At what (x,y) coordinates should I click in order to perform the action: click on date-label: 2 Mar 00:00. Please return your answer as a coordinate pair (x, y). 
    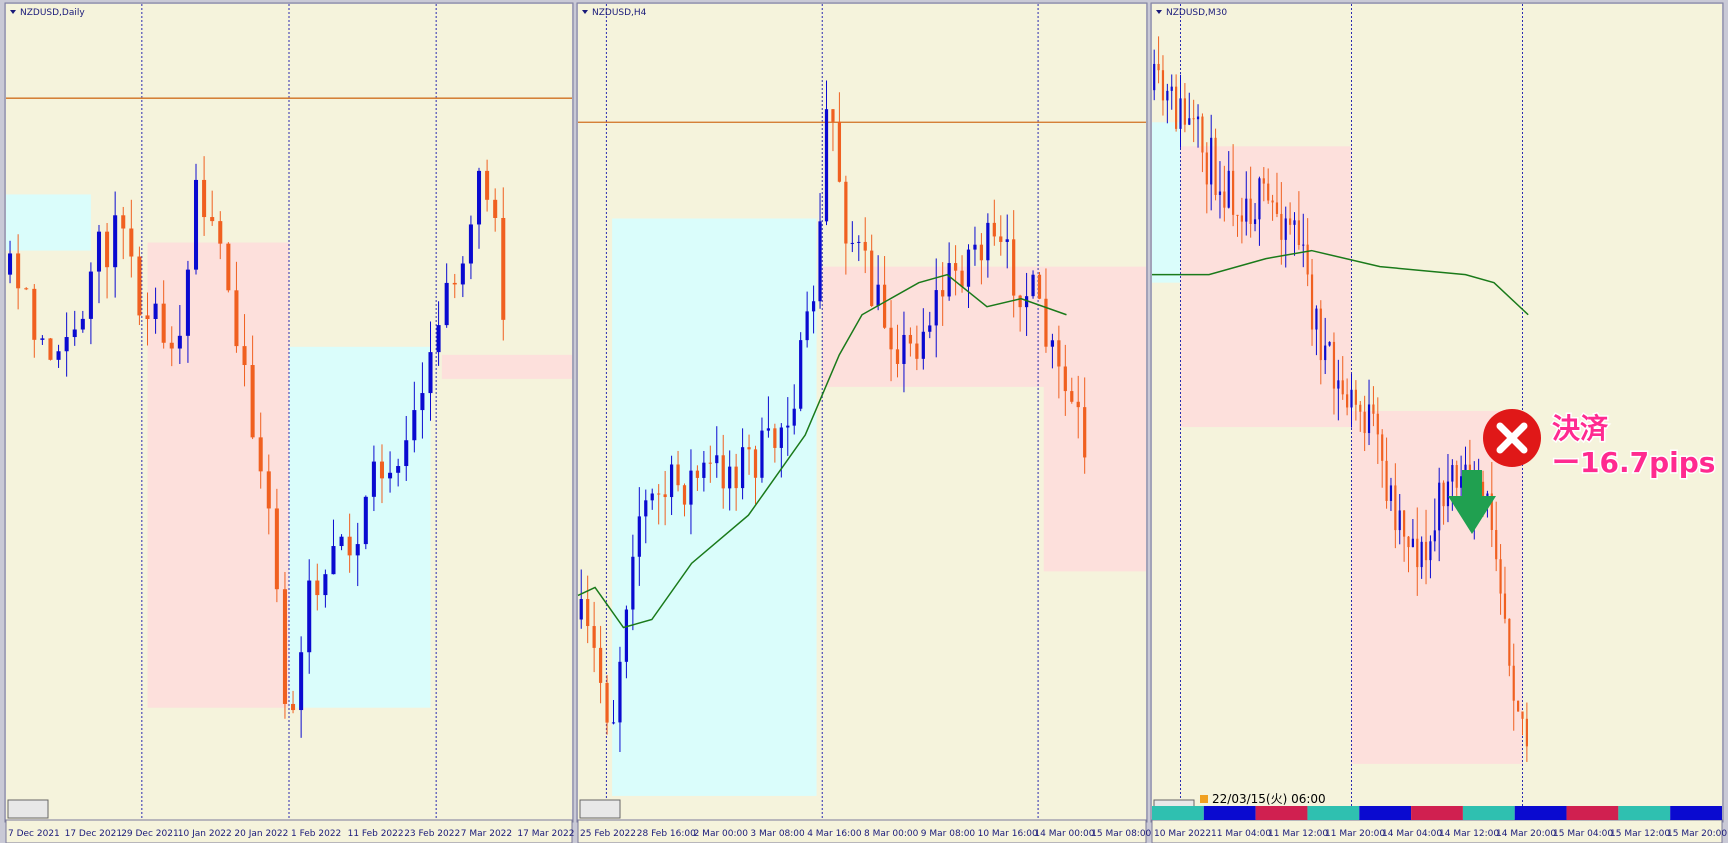
    Looking at the image, I should click on (721, 834).